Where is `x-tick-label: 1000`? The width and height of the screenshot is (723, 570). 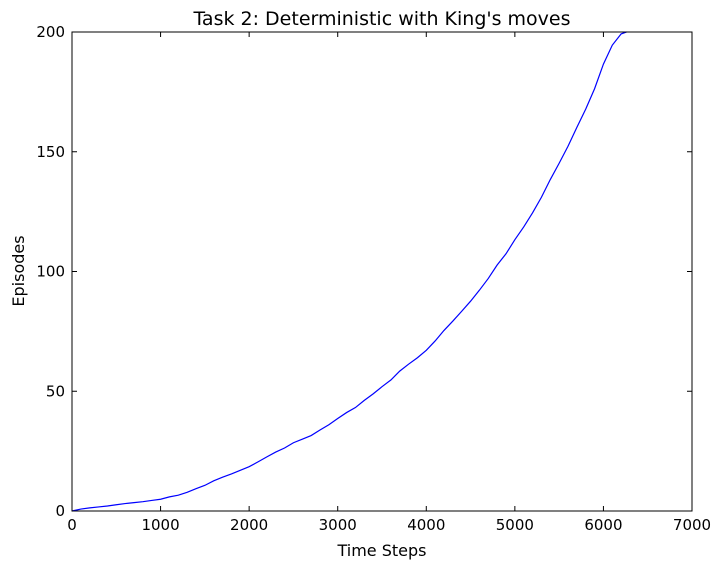
x-tick-label: 1000 is located at coordinates (160, 525).